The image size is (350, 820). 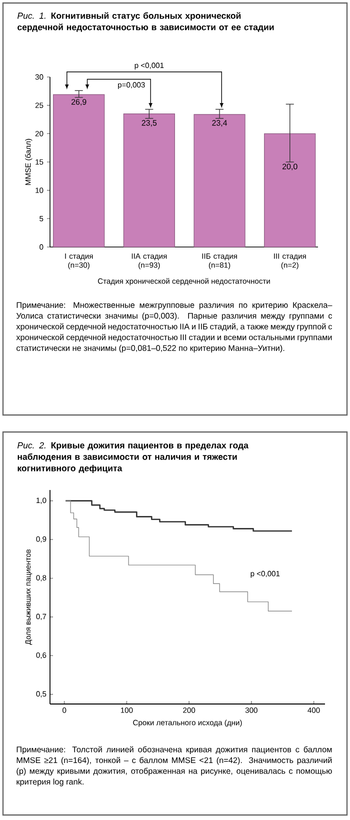 What do you see at coordinates (145, 22) in the screenshot?
I see `chart-title: Рис. 1. Когнитивный статус больных хронической сердечной недостаточностью в зависимости от ее стадии` at bounding box center [145, 22].